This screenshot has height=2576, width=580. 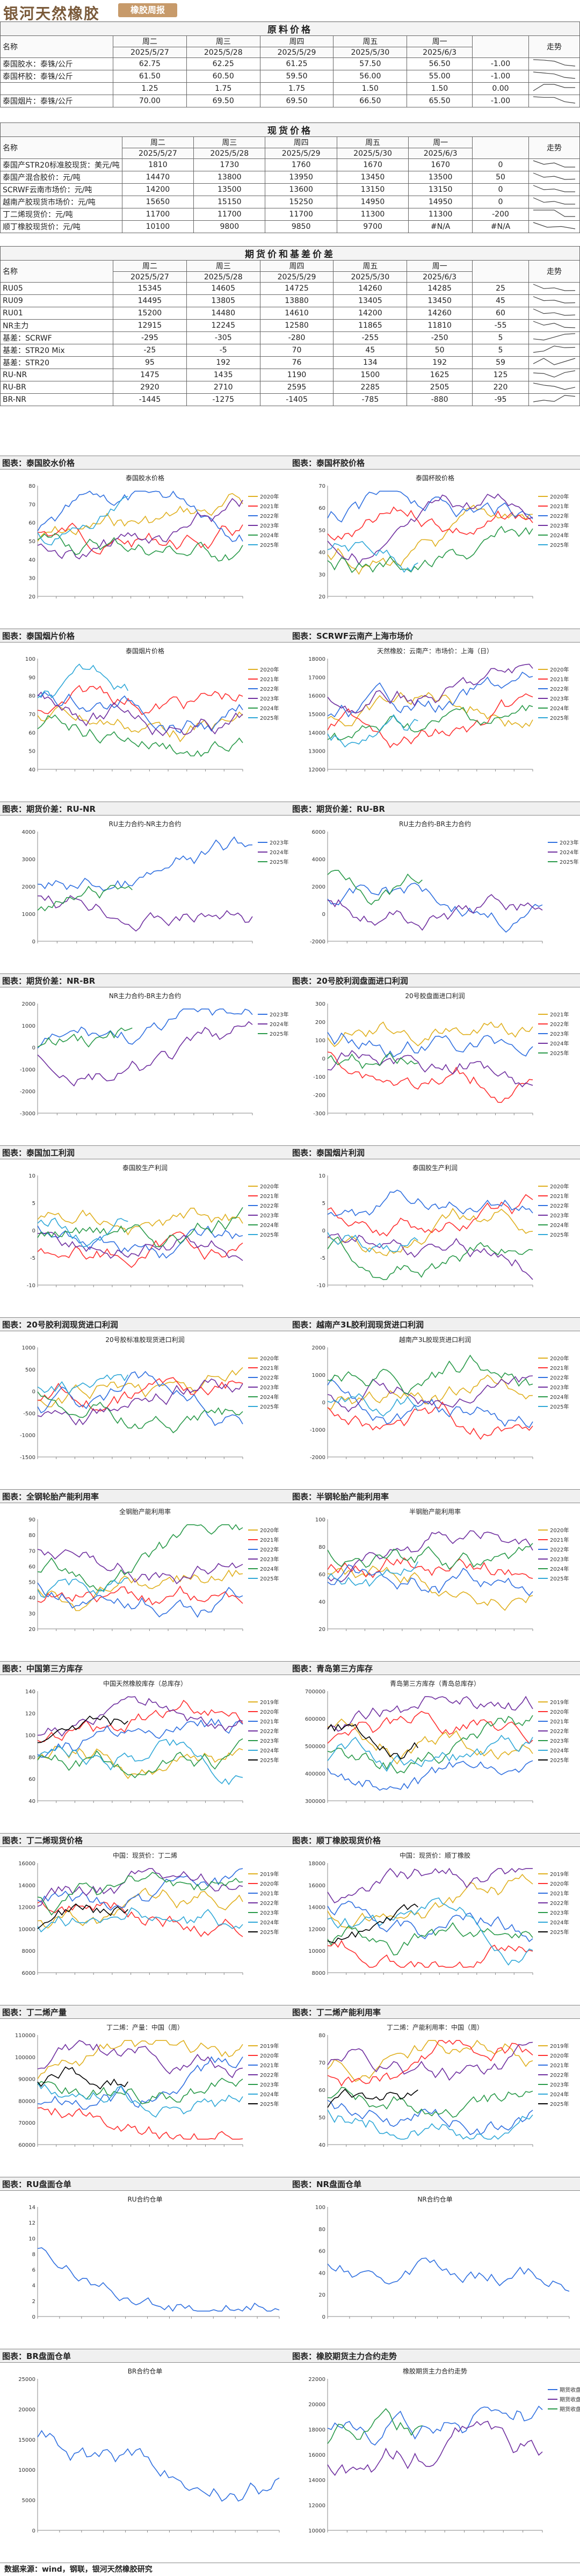 What do you see at coordinates (373, 142) in the screenshot?
I see `col-header: 周五` at bounding box center [373, 142].